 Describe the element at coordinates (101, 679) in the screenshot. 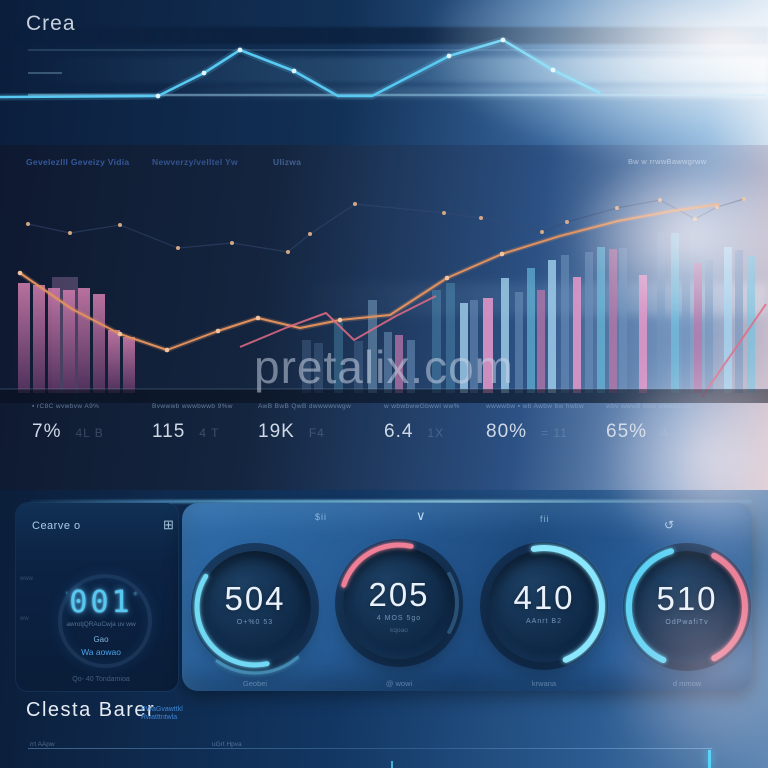

I see `left-card-footnote: Qo- 40 Tondamioa` at that location.